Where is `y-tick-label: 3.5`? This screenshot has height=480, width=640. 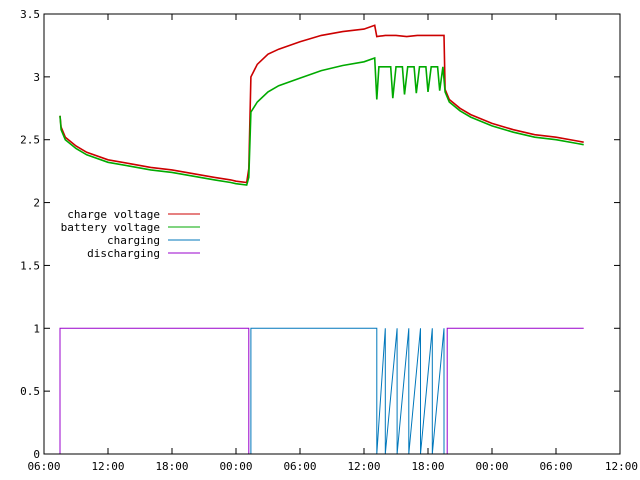 y-tick-label: 3.5 is located at coordinates (30, 14).